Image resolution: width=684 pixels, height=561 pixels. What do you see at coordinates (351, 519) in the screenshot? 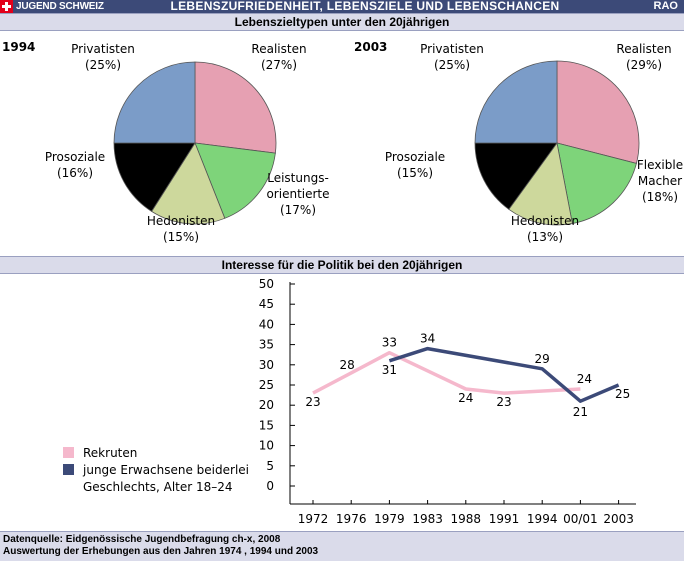
I see `x-tick-label: 1976` at bounding box center [351, 519].